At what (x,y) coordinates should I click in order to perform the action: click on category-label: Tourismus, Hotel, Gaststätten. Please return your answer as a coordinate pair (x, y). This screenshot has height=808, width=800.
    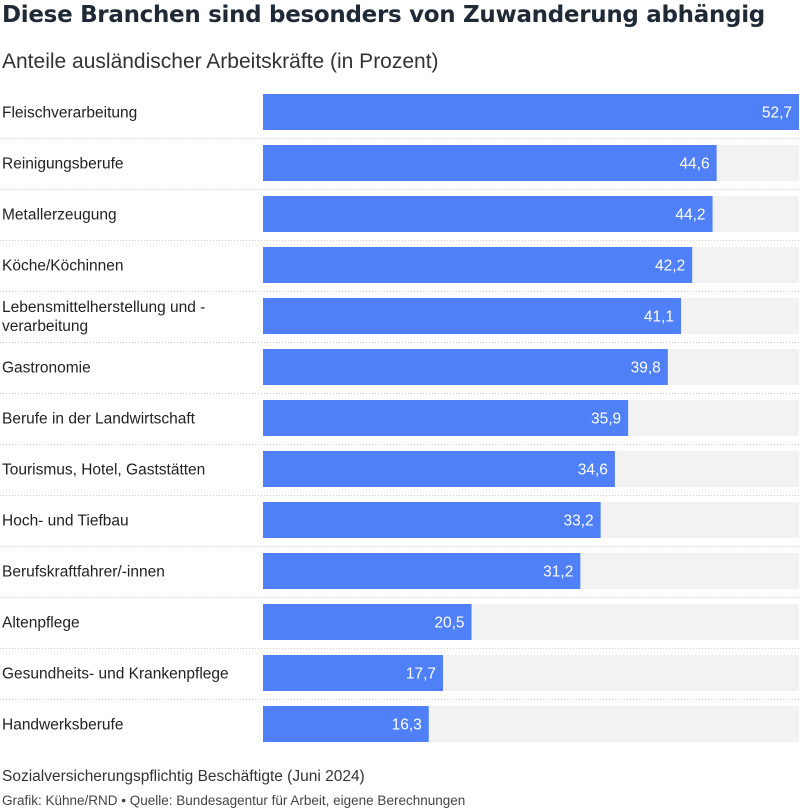
    Looking at the image, I should click on (103, 470).